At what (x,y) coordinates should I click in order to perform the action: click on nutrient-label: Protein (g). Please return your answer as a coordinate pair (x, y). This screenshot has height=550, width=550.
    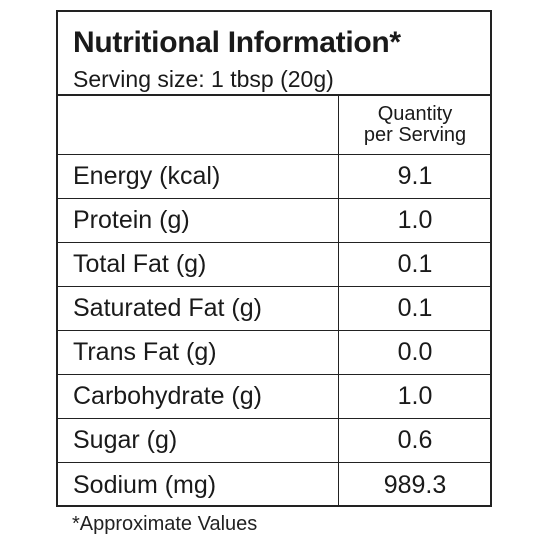
    Looking at the image, I should click on (131, 220).